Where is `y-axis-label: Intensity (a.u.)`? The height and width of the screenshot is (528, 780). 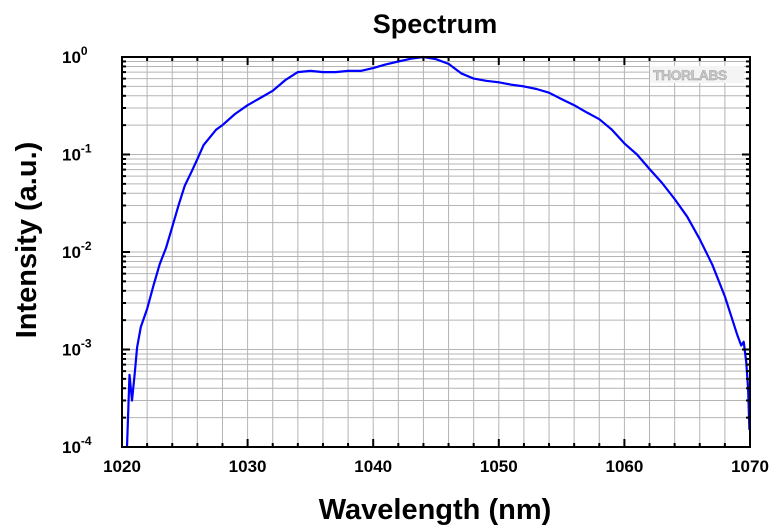
y-axis-label: Intensity (a.u.) is located at coordinates (27, 240).